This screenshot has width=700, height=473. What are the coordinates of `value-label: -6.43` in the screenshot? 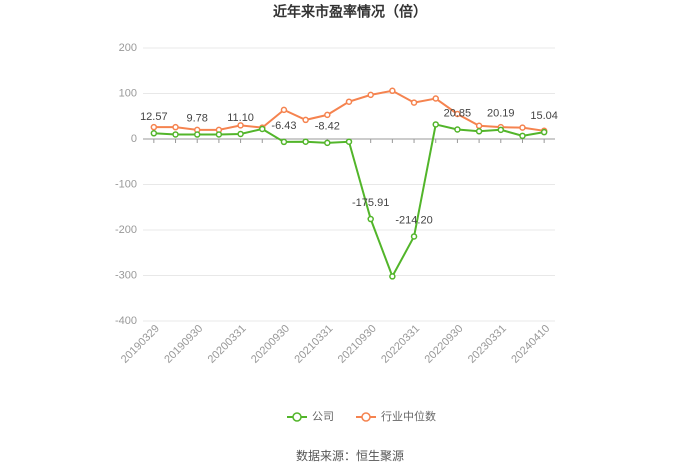 It's located at (283, 126).